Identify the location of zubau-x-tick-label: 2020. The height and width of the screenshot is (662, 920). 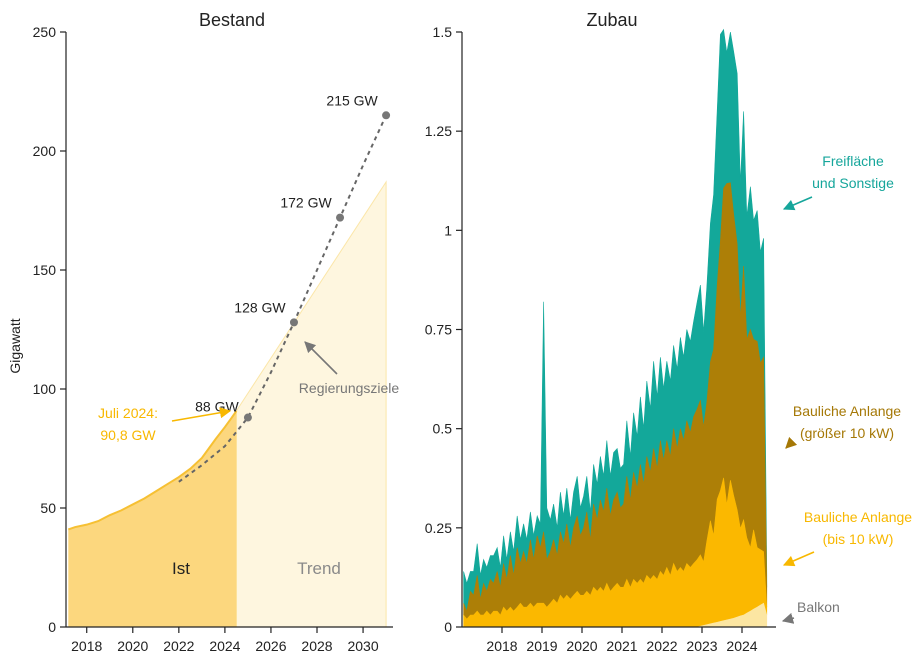
(581, 646).